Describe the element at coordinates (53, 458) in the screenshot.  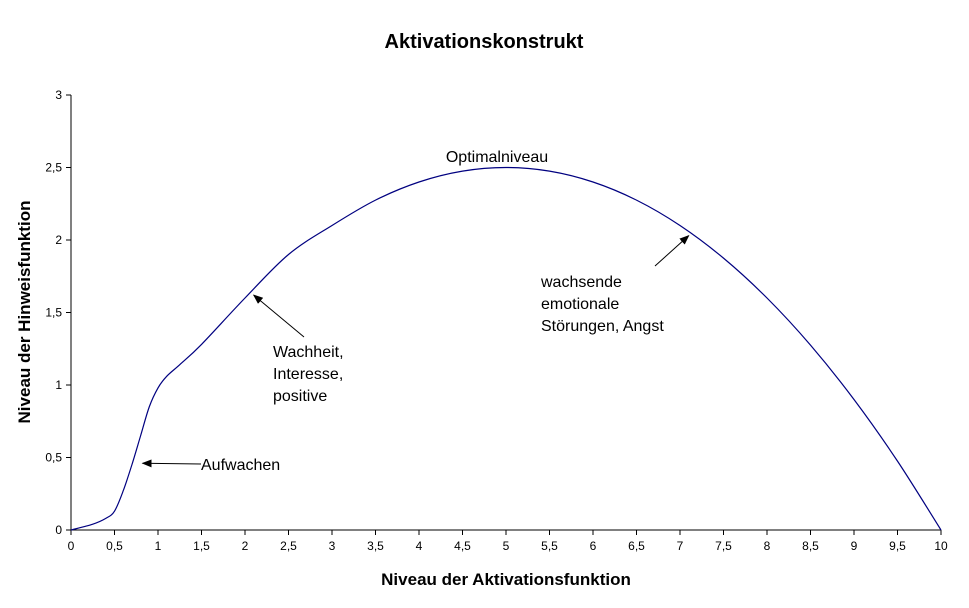
I see `y-tick-label: 0,5` at that location.